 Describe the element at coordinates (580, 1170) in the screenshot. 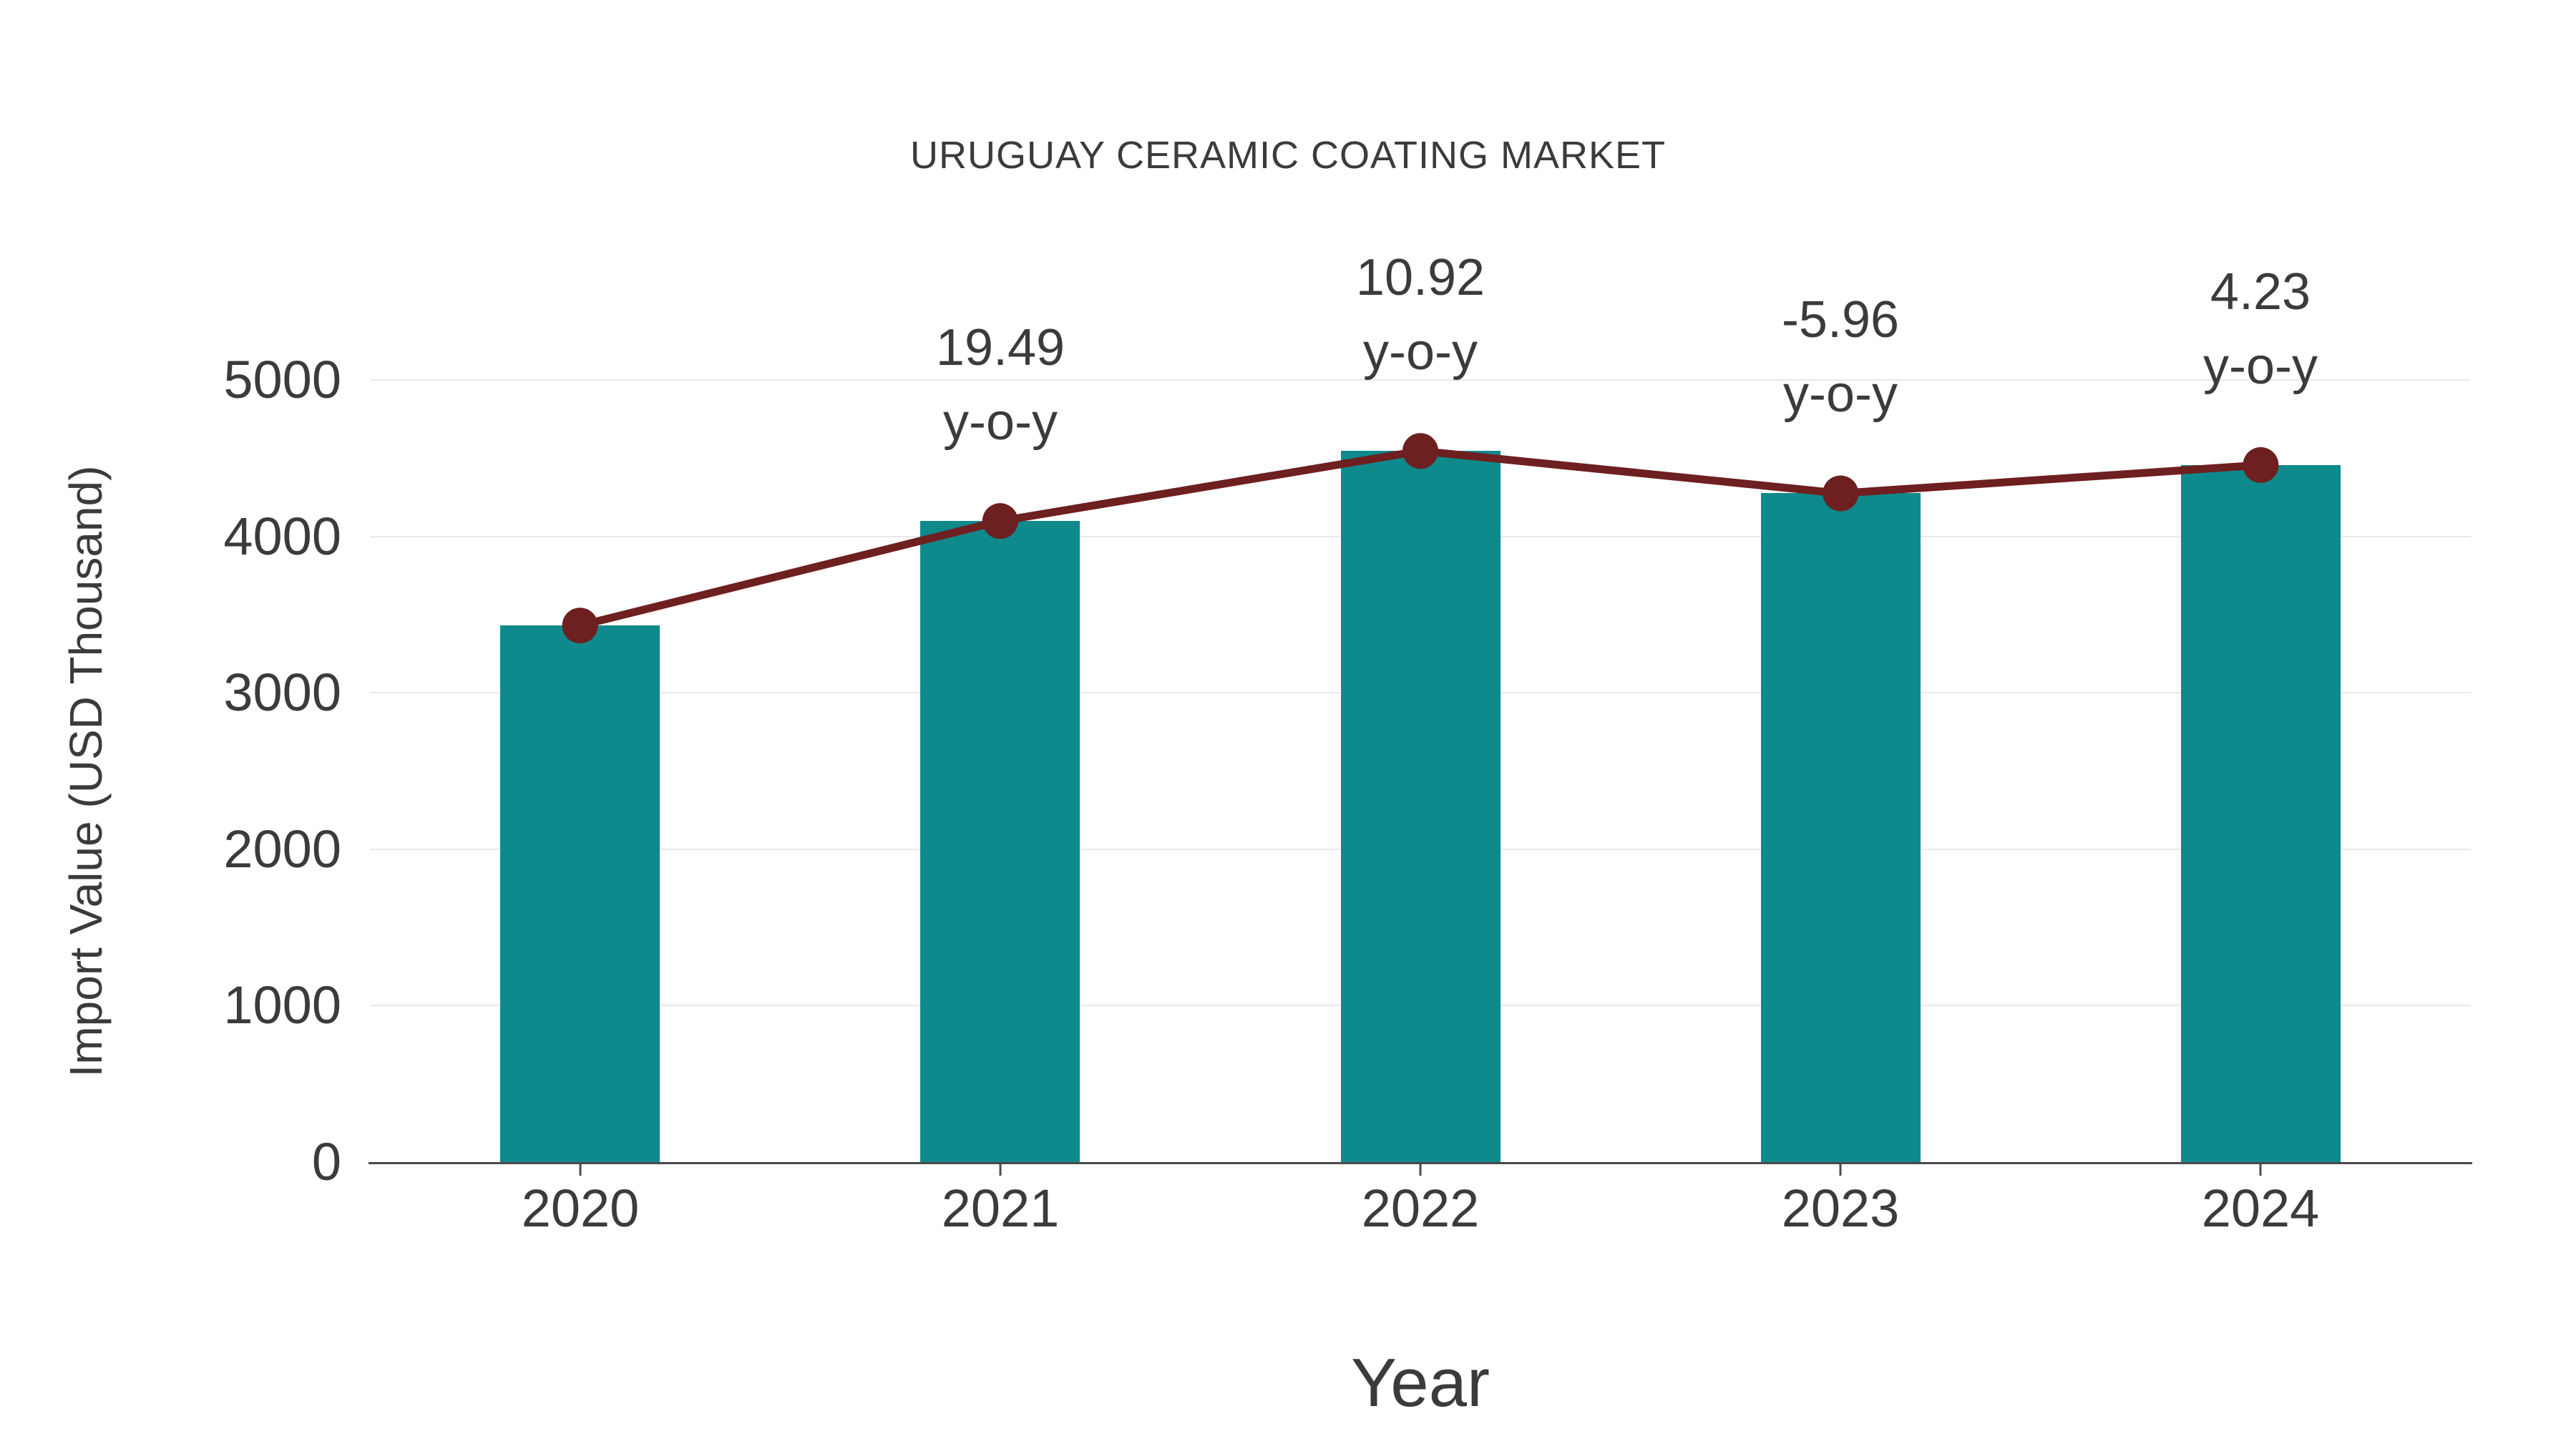

I see `x-tickmark-2020` at that location.